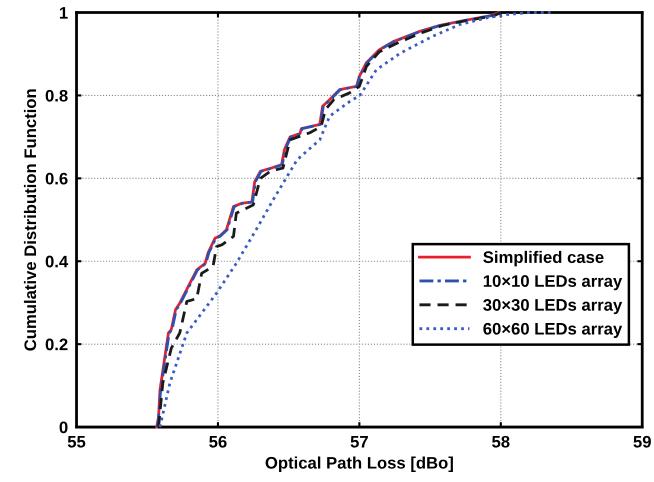  What do you see at coordinates (501, 442) in the screenshot?
I see `x-tick-label: 58` at bounding box center [501, 442].